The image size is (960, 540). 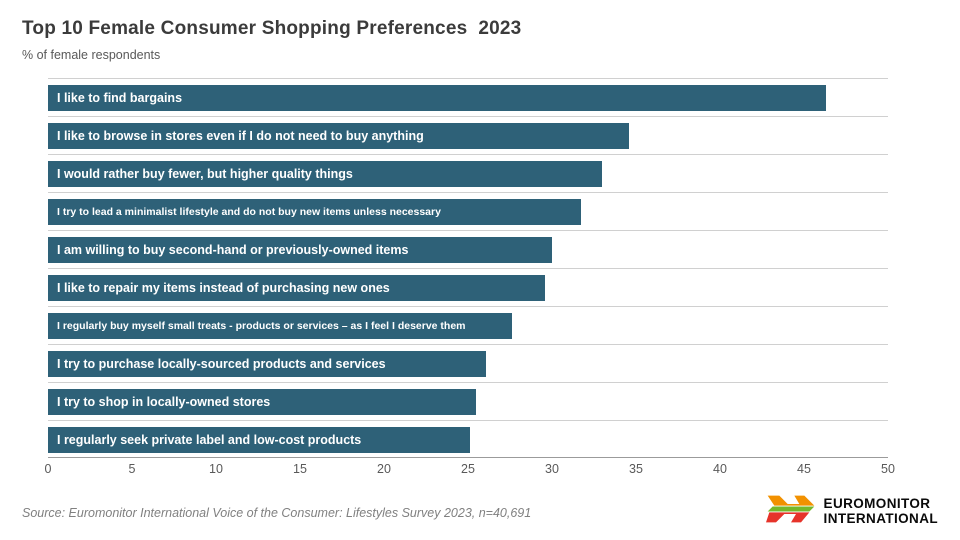 I want to click on bar-label: I like to find bargains, so click(x=120, y=98).